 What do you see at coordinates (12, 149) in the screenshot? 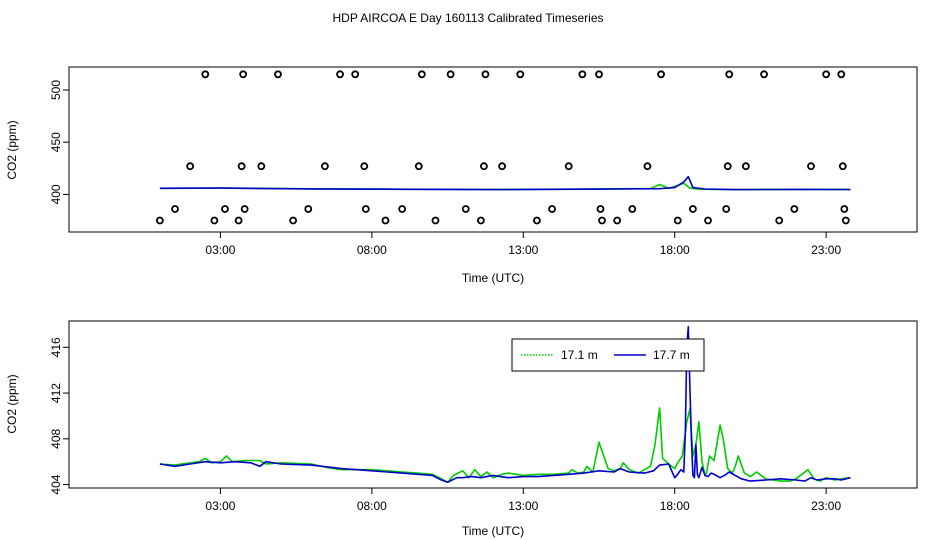
I see `top-y-axis-label: CO2 (ppm)` at bounding box center [12, 149].